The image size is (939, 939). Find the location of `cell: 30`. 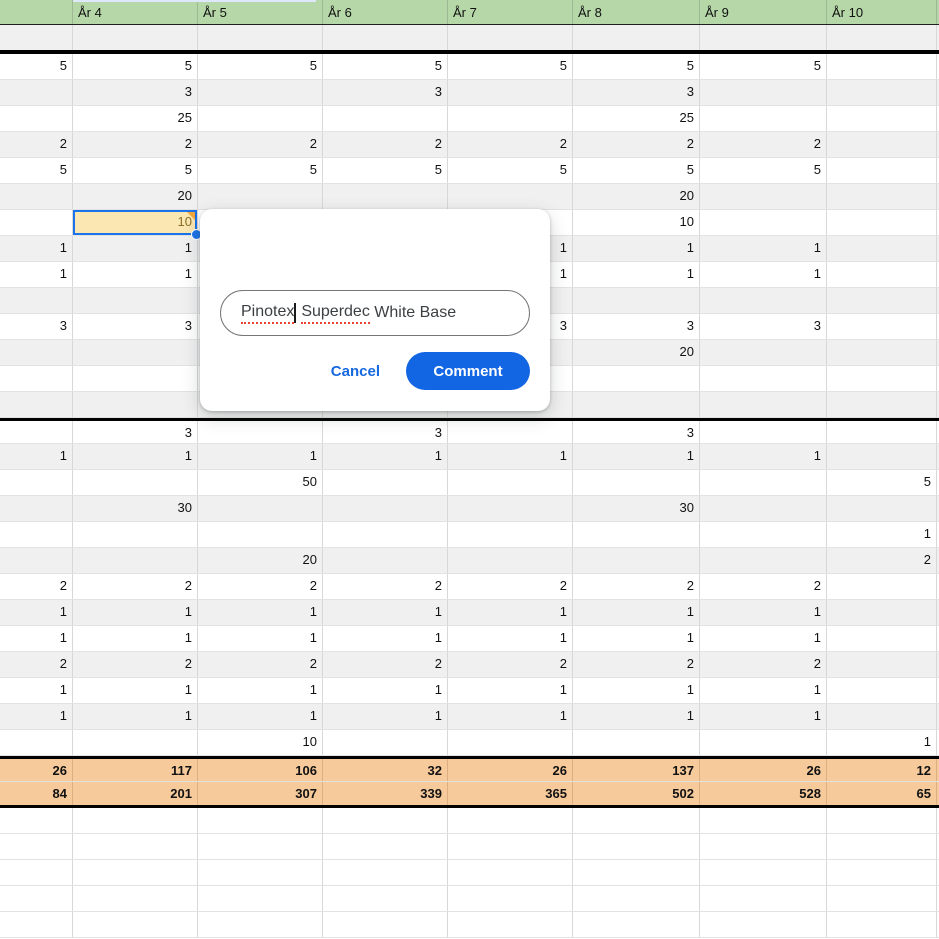

cell: 30 is located at coordinates (636, 508).